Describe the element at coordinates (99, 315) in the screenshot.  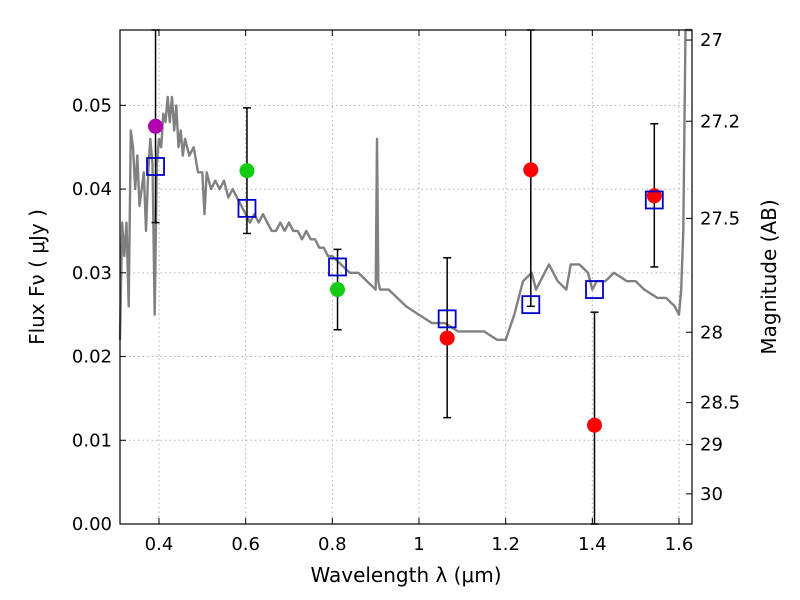
I see `y-ticks: 0.00 0.01 0.02 0.03 0.04 0.05` at that location.